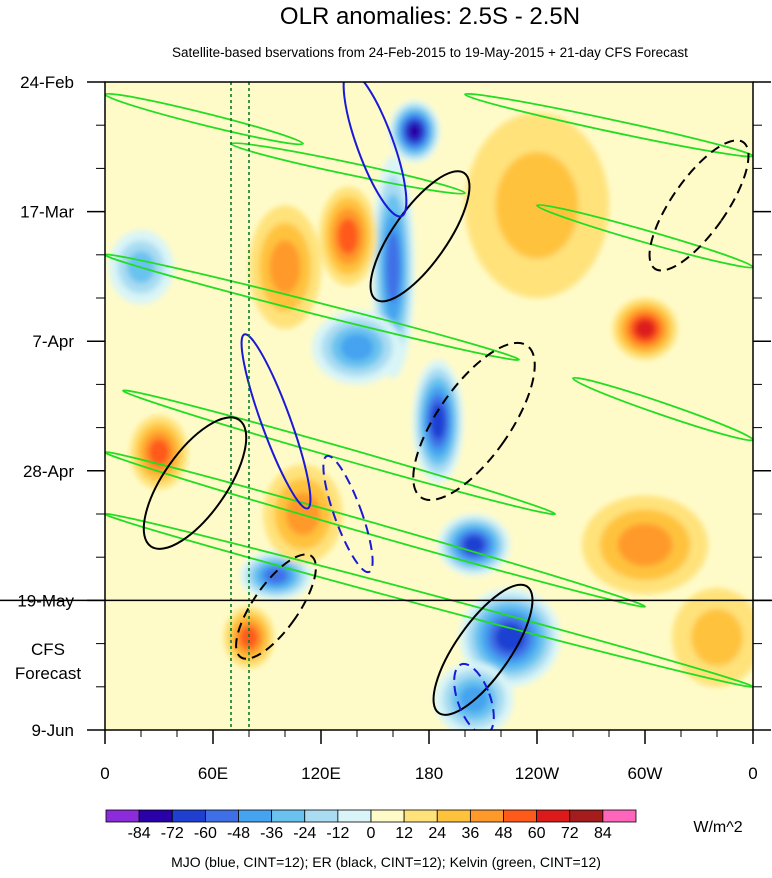  What do you see at coordinates (371, 833) in the screenshot?
I see `colorbar-level-label: 0` at bounding box center [371, 833].